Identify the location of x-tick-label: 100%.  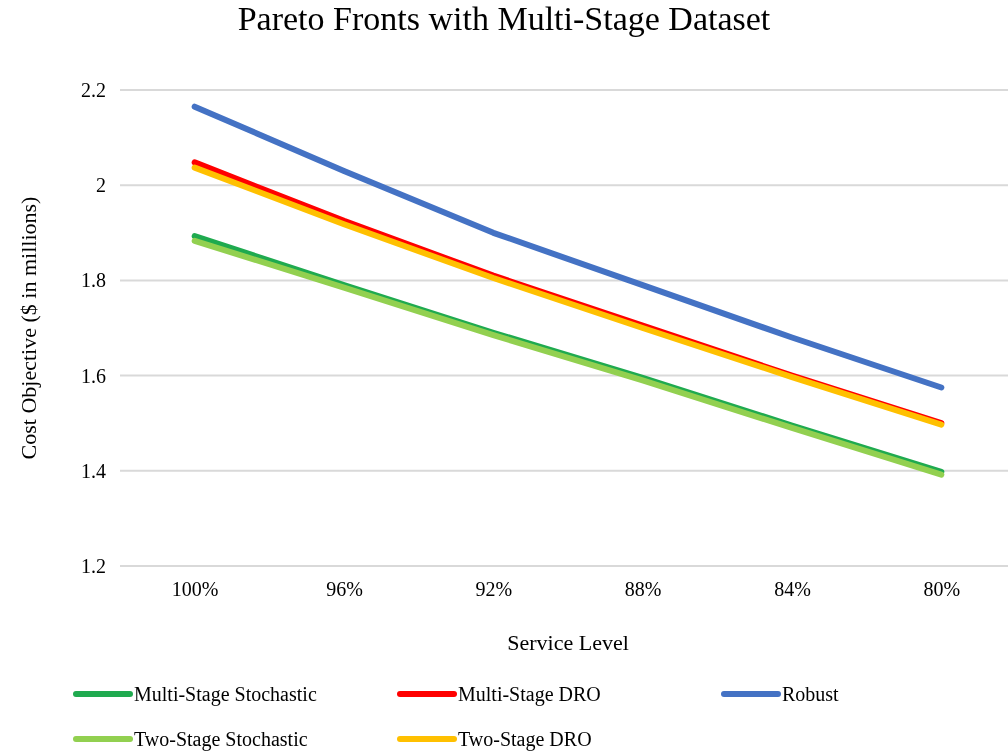
(195, 589).